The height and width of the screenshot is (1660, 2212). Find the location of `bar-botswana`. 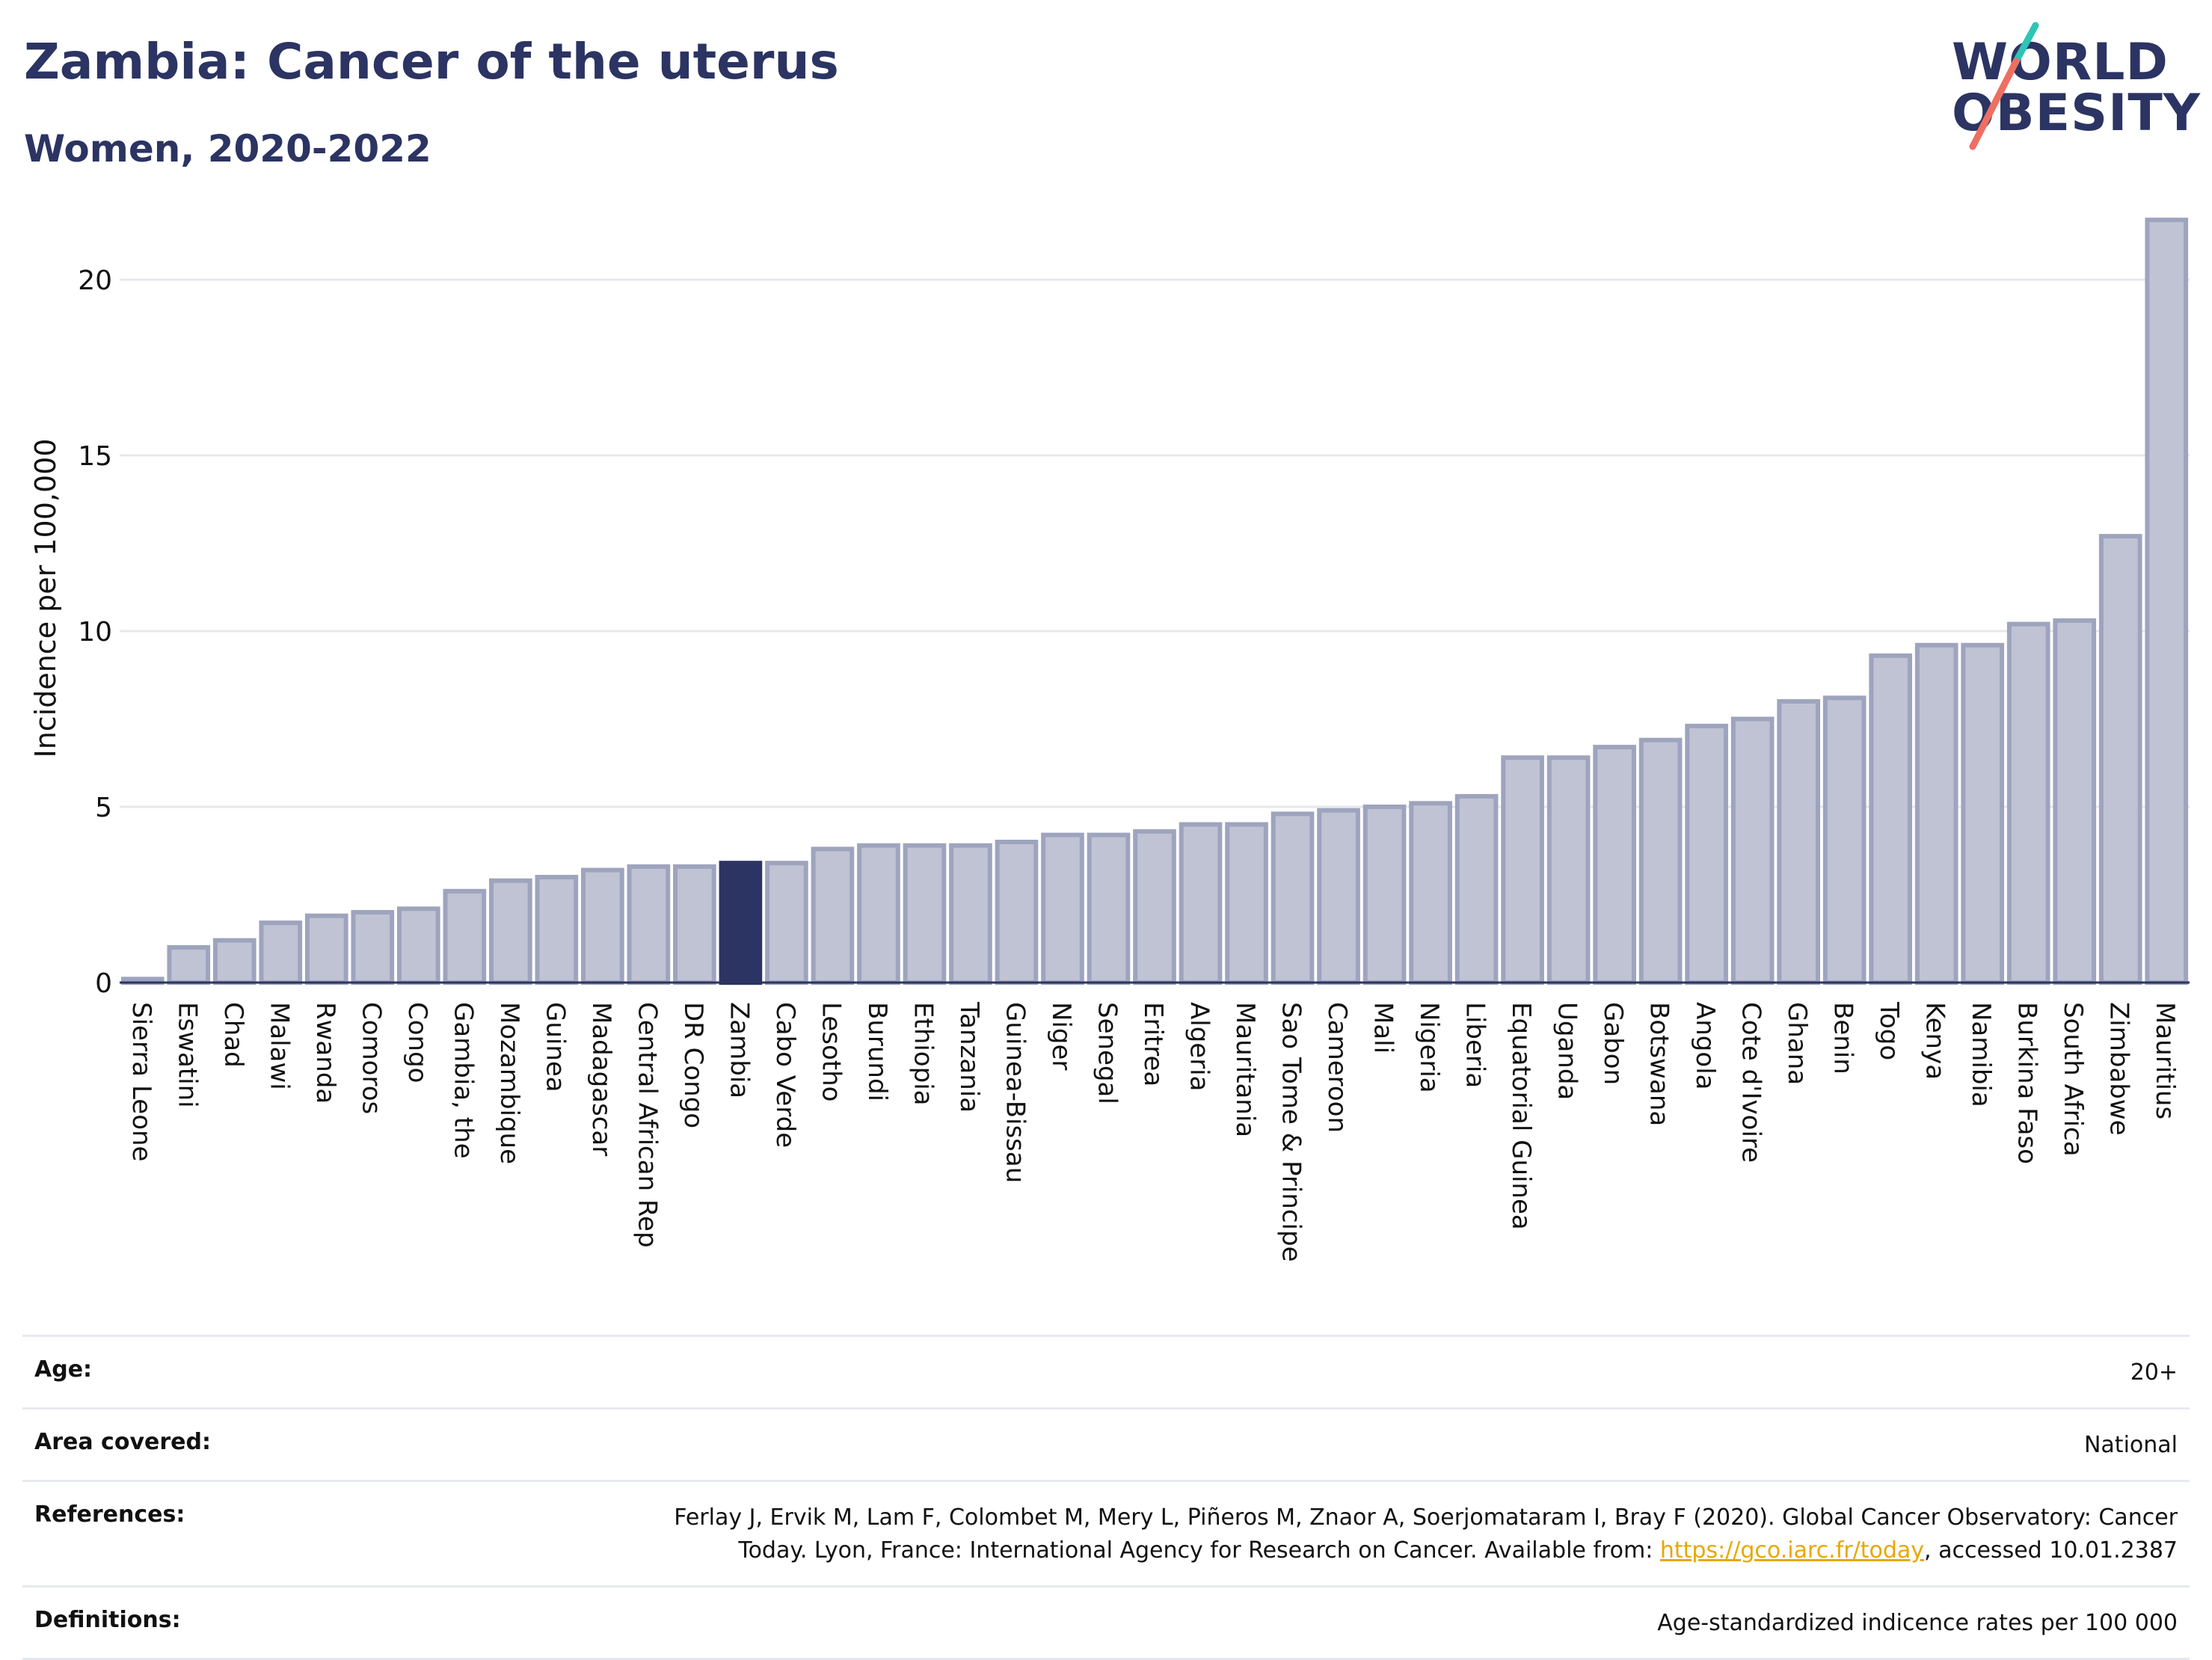

bar-botswana is located at coordinates (1660, 861).